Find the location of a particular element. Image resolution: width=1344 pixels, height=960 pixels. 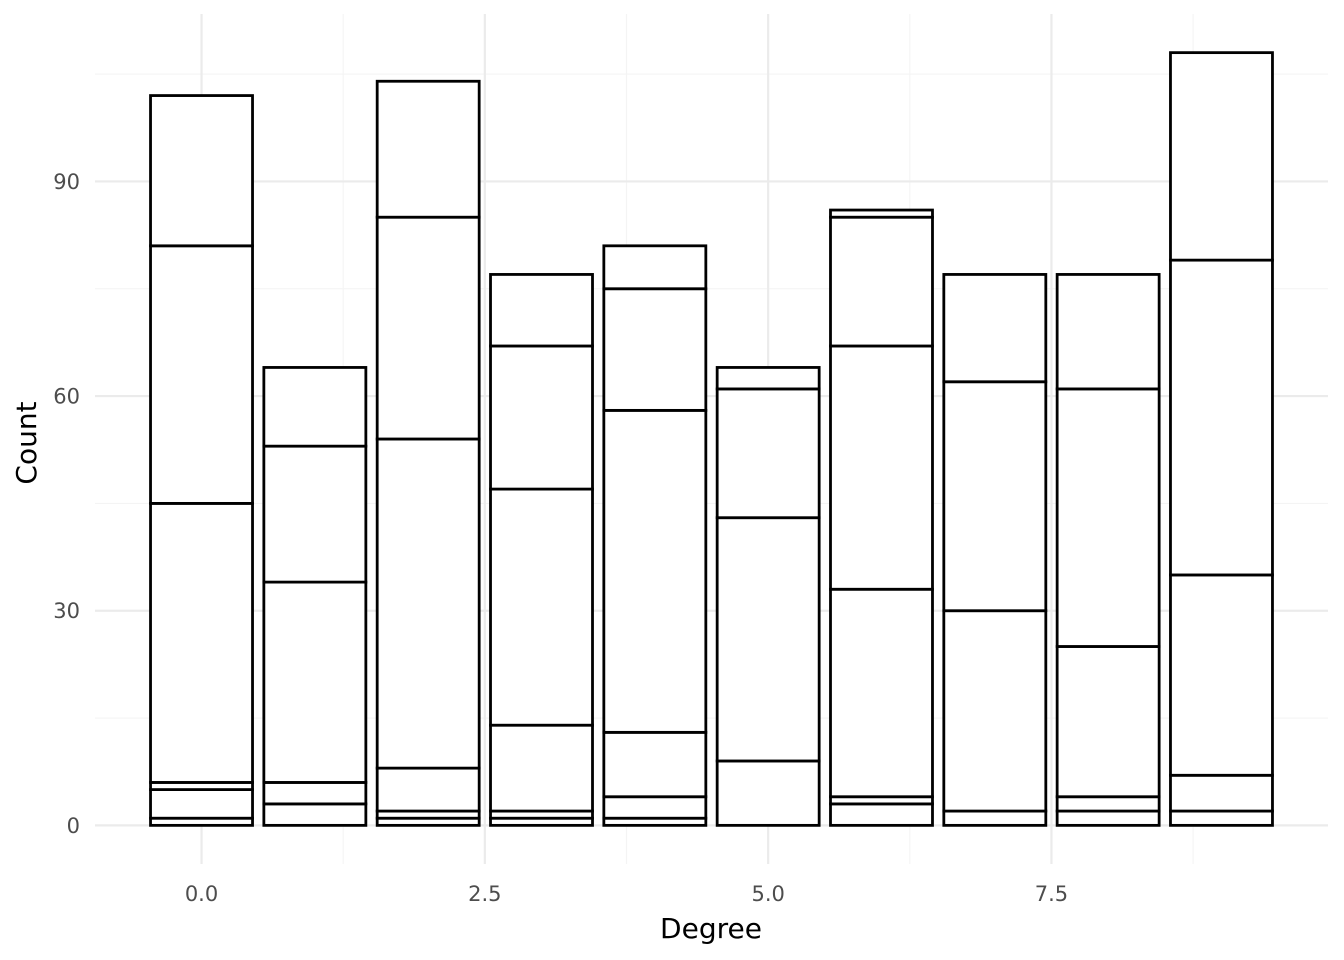

y-tick-label: 0 is located at coordinates (73, 826).